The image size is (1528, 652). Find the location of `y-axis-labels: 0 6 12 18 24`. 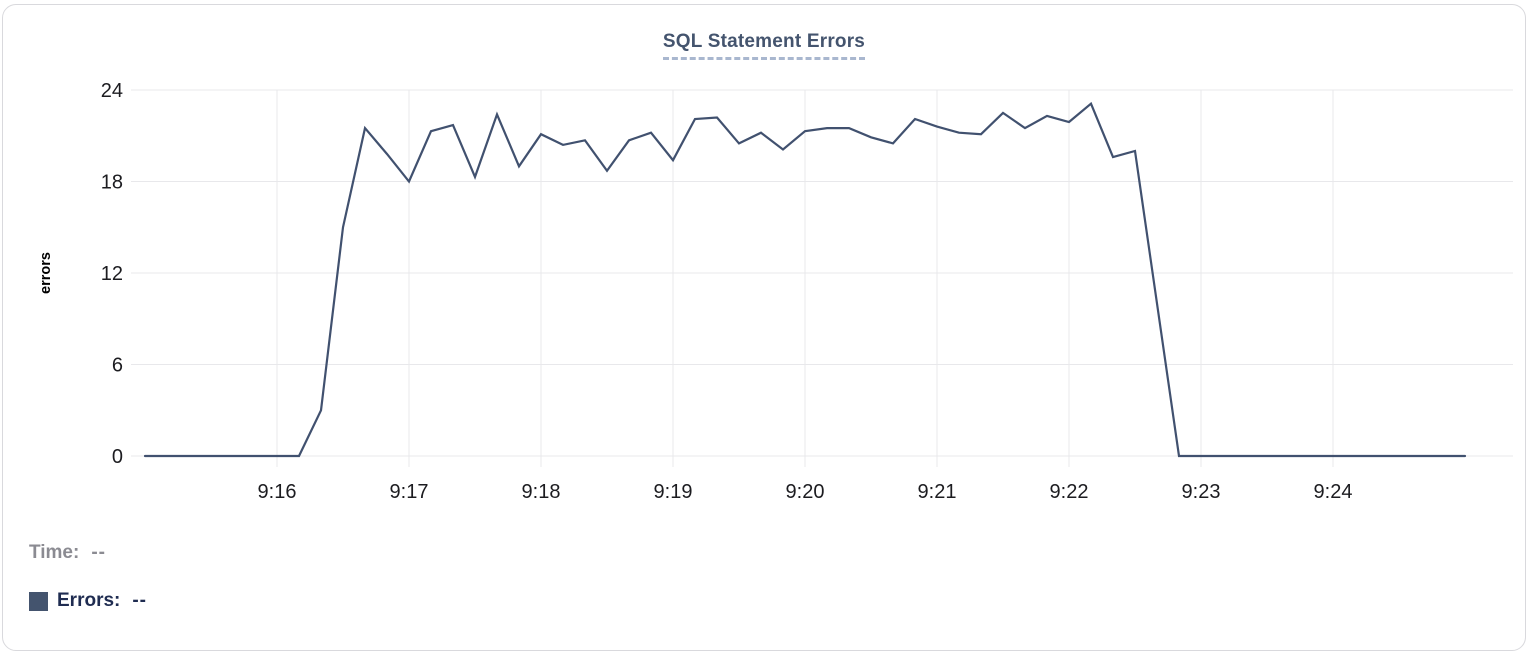

y-axis-labels: 0 6 12 18 24 is located at coordinates (112, 274).